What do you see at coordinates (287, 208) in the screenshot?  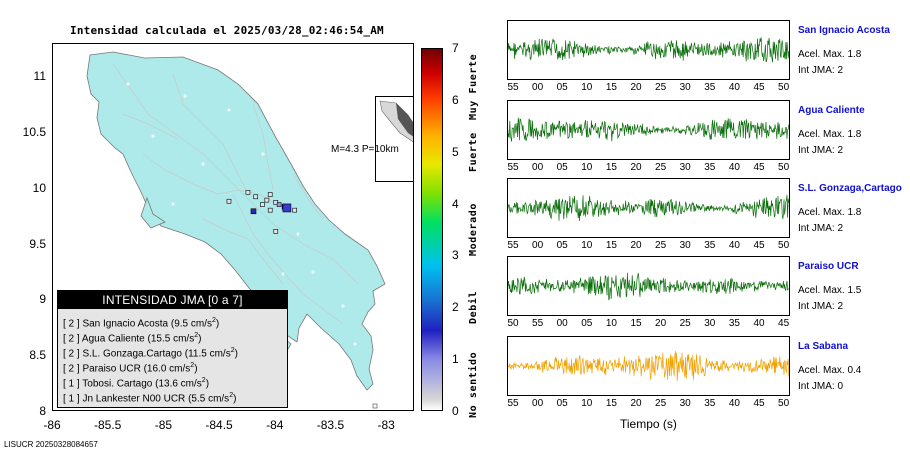 I see `epicenter-marker` at bounding box center [287, 208].